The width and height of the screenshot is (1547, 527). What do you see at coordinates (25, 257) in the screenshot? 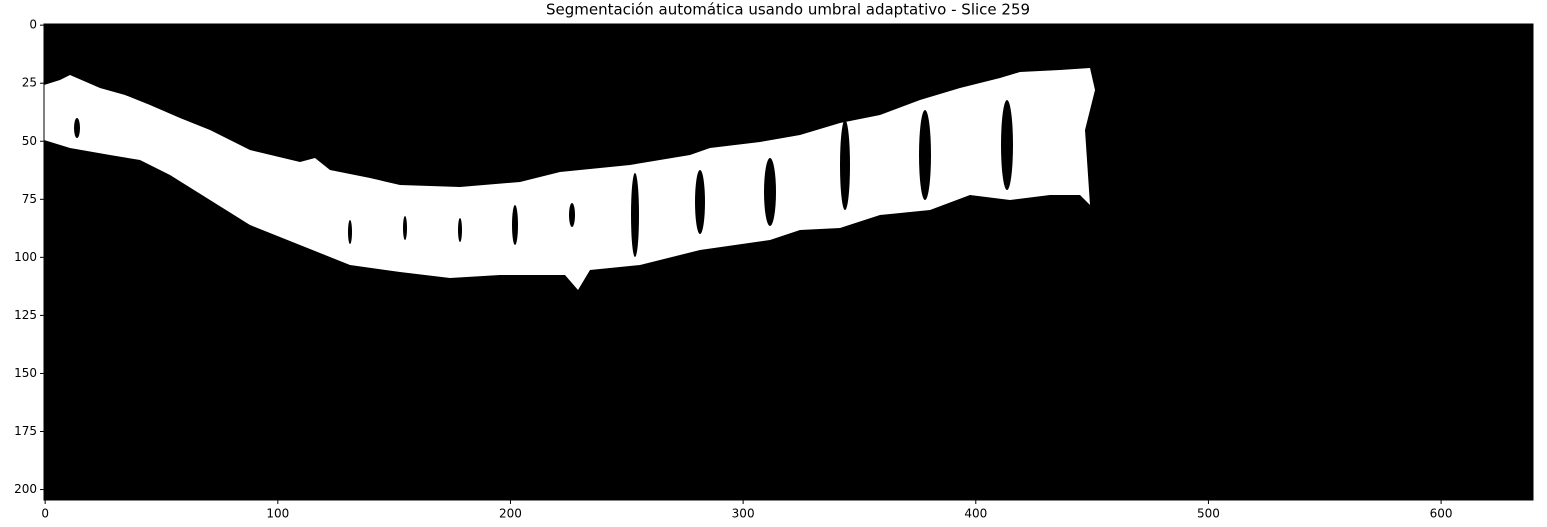
I see `y-tick-label: 100` at bounding box center [25, 257].